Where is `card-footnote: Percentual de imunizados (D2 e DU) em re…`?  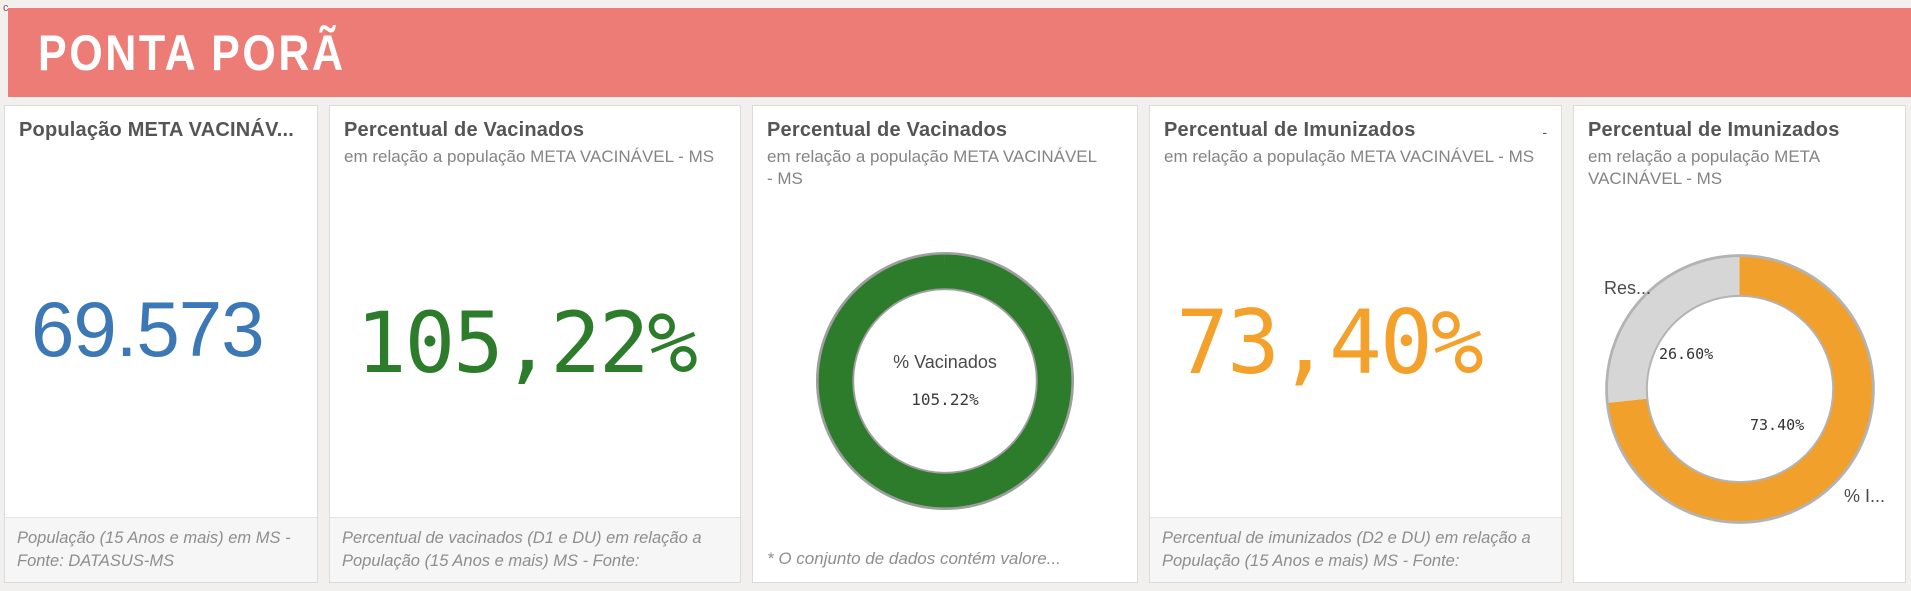
card-footnote: Percentual de imunizados (D2 e DU) em re… is located at coordinates (1355, 549).